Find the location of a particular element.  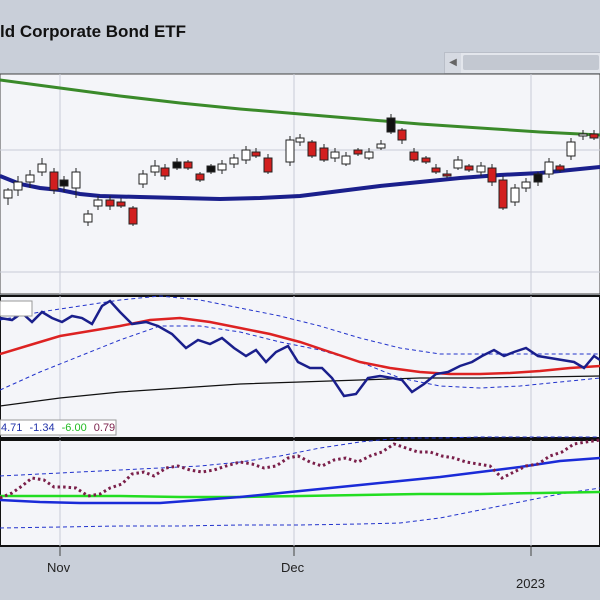

scroll-thumb is located at coordinates (531, 62).